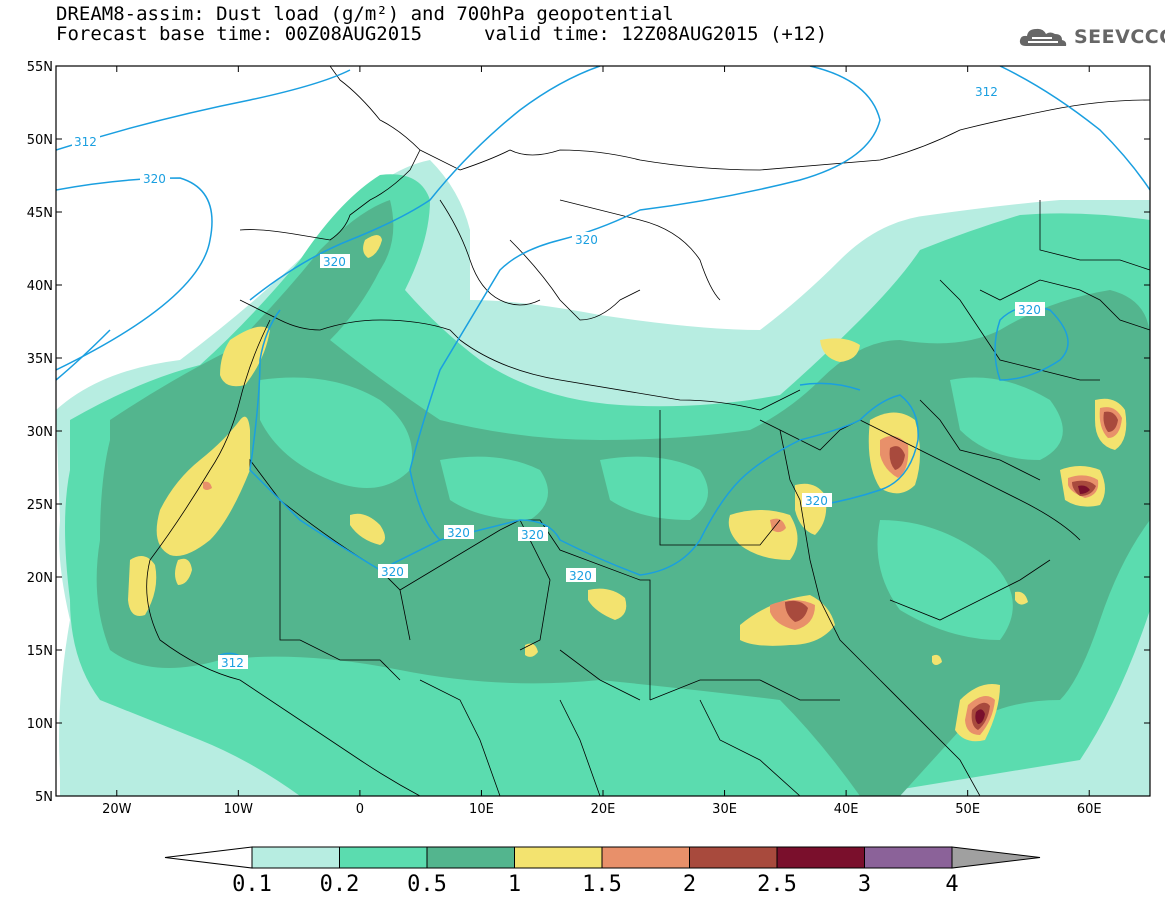 This screenshot has height=907, width=1165. I want to click on lon-tick-label: 40E, so click(846, 809).